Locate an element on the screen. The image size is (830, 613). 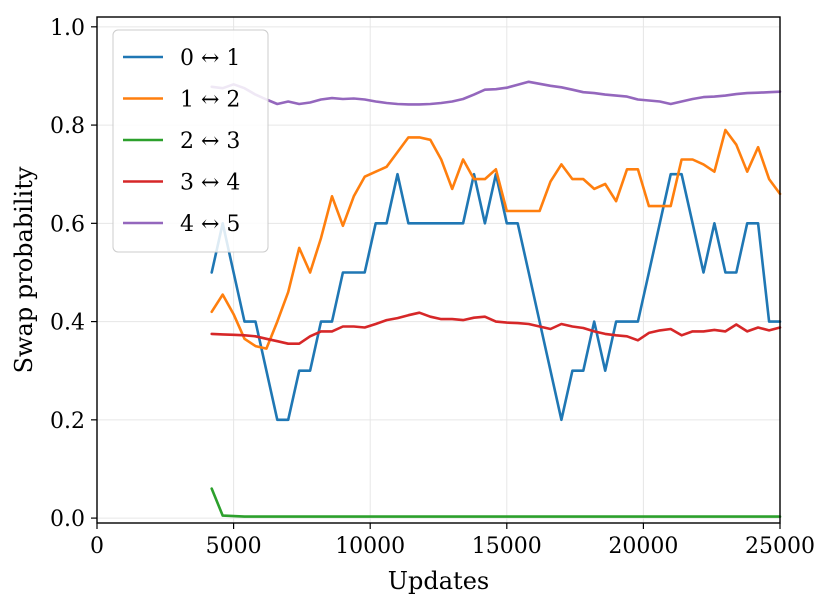
x-tick-label: 0 is located at coordinates (97, 546).